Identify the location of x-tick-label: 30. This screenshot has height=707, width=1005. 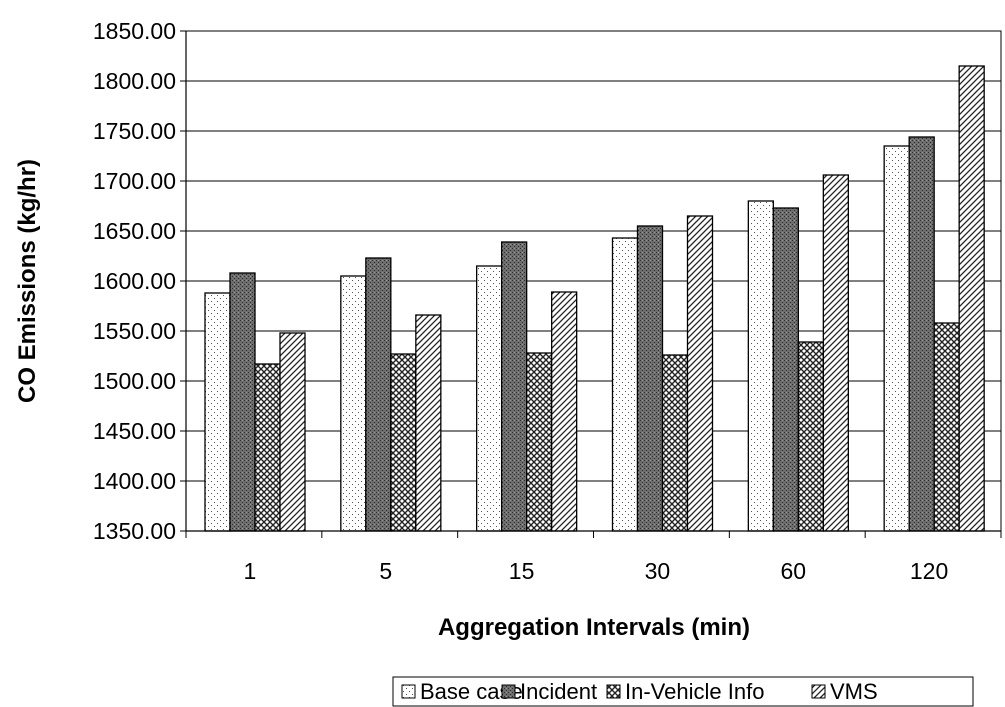
(658, 571).